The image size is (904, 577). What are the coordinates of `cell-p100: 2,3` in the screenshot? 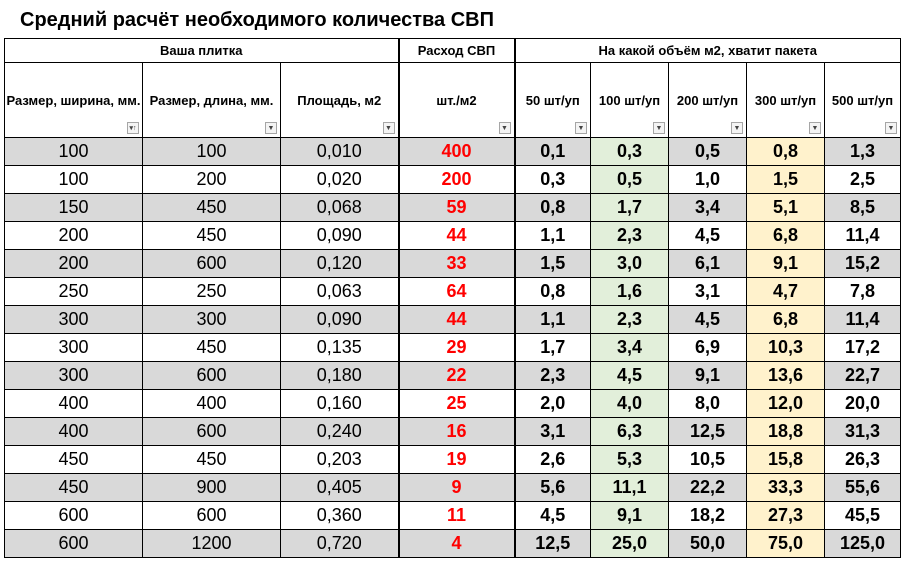 It's located at (629, 235).